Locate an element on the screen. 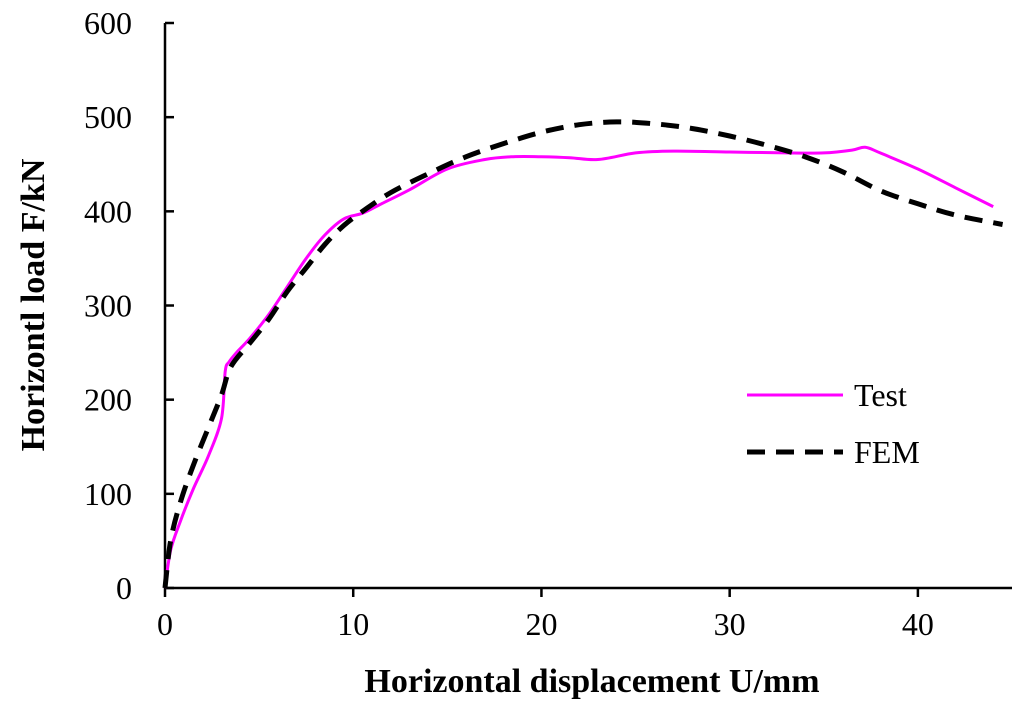  y-tick-label: 300 is located at coordinates (108, 306).